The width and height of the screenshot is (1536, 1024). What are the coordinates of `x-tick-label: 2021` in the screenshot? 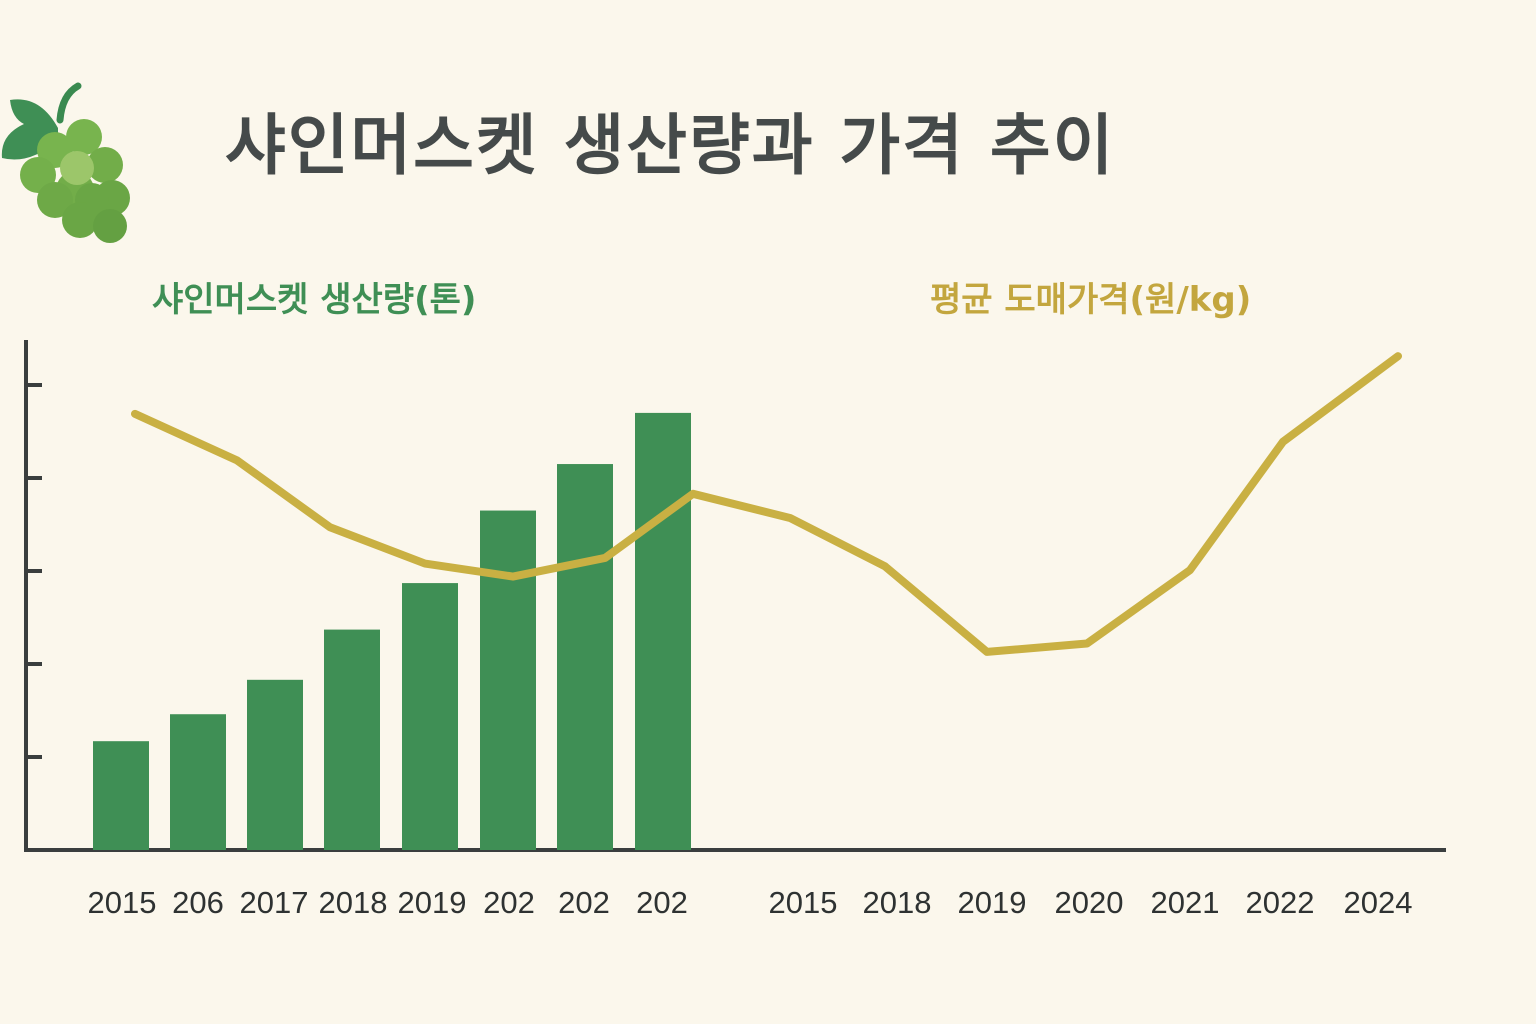 It's located at (1185, 902).